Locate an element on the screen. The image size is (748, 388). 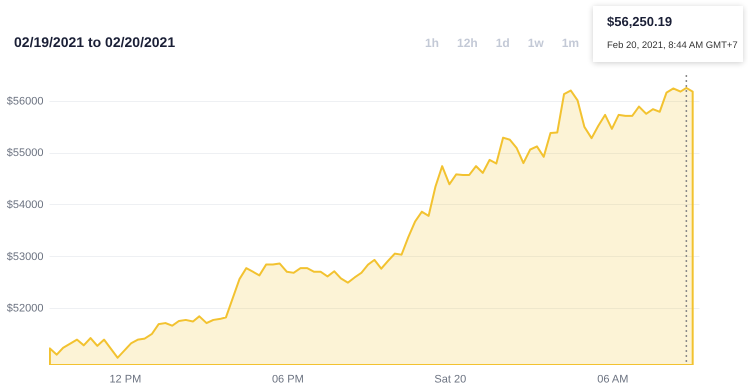
text: 1h is located at coordinates (432, 43).